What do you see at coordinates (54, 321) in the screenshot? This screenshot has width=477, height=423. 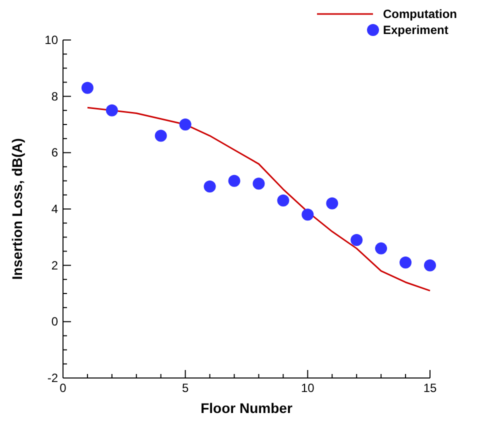 I see `y-tick-label: 0` at bounding box center [54, 321].